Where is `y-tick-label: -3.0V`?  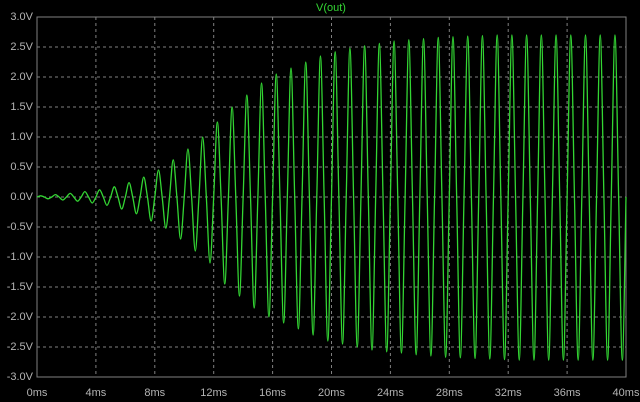
y-tick-label: -3.0V is located at coordinates (20, 377).